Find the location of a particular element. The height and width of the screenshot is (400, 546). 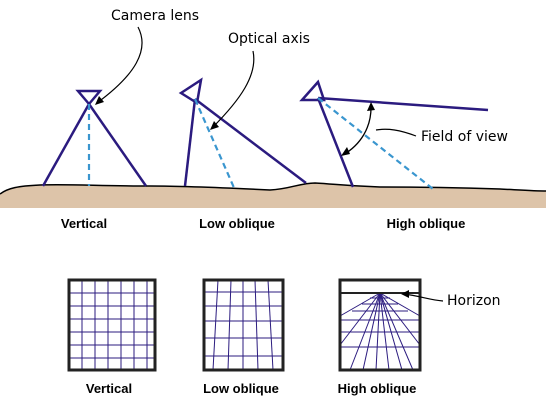

low-oblique-camera is located at coordinates (242, 134).